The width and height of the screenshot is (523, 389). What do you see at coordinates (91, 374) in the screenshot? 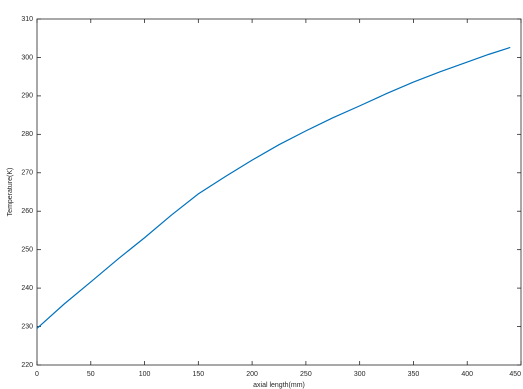
I see `x-tick-label: 50` at bounding box center [91, 374].